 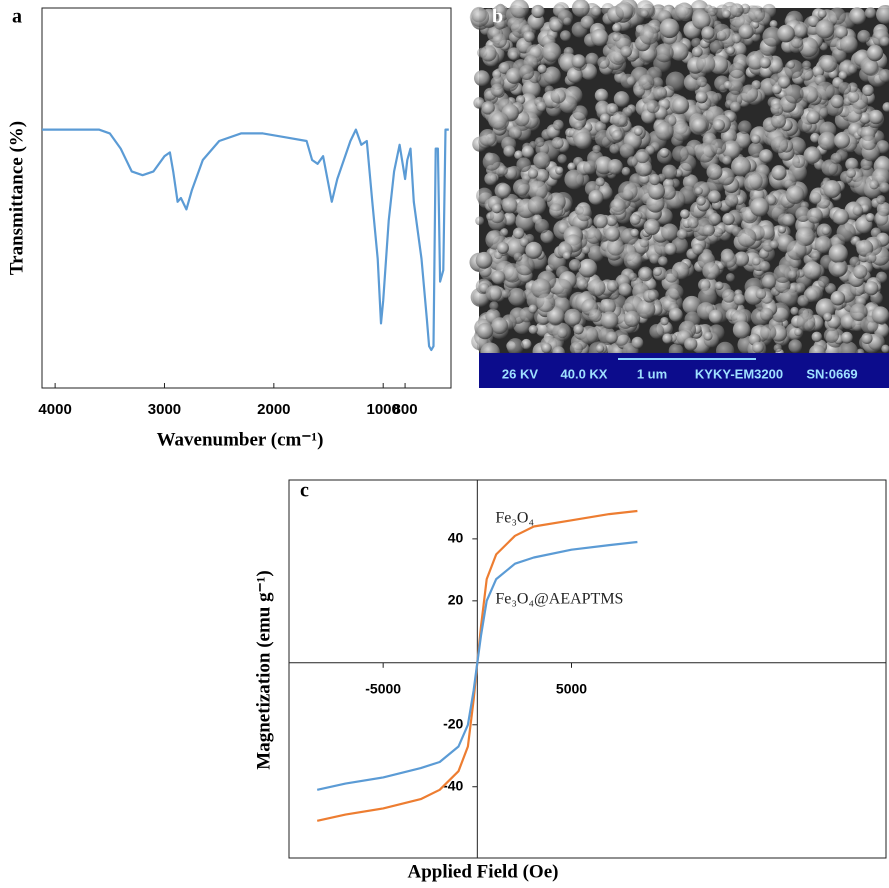 What do you see at coordinates (17, 17) in the screenshot?
I see `panel-label: a` at bounding box center [17, 17].